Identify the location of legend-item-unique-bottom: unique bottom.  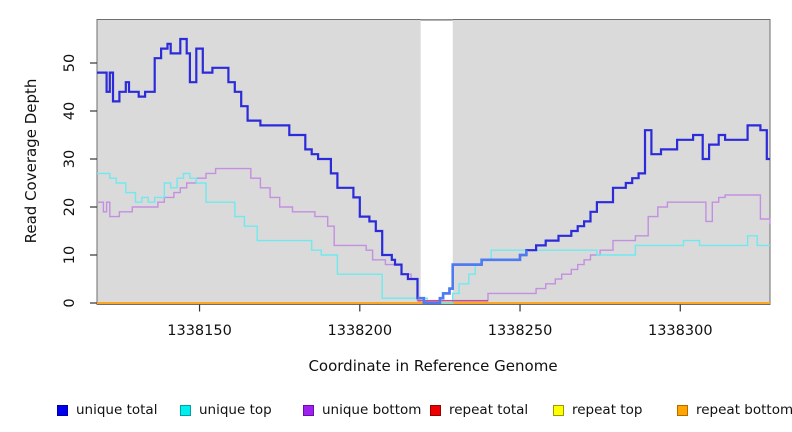
(362, 410).